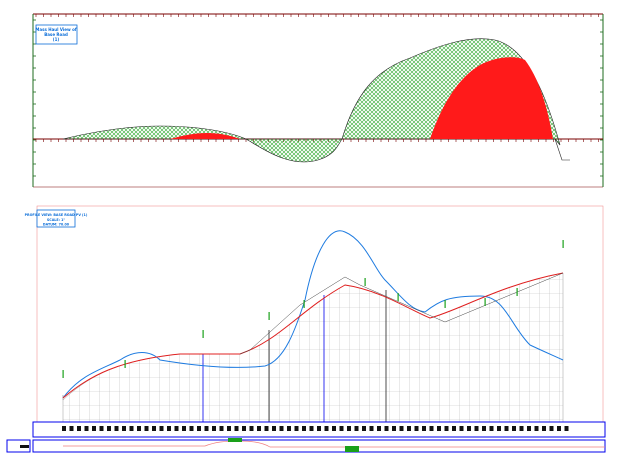 The image size is (625, 460). Describe the element at coordinates (334, 444) in the screenshot. I see `alignment-curve` at that location.